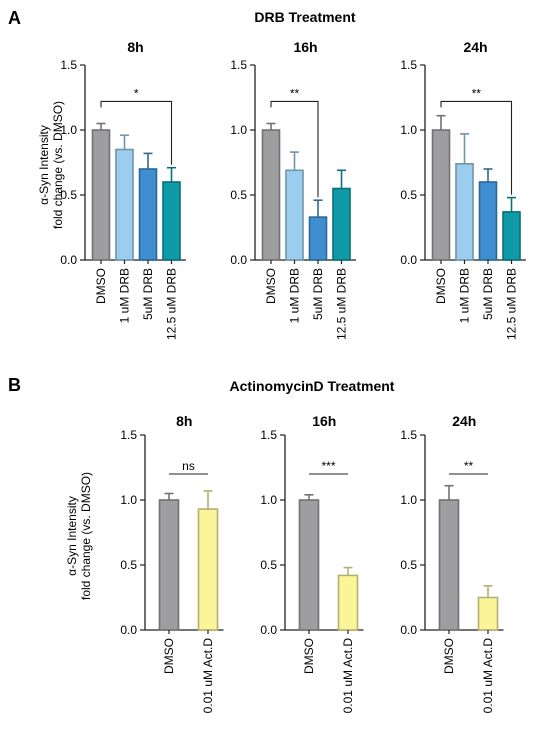 The width and height of the screenshot is (550, 743). I want to click on significance-label: ns, so click(188, 466).